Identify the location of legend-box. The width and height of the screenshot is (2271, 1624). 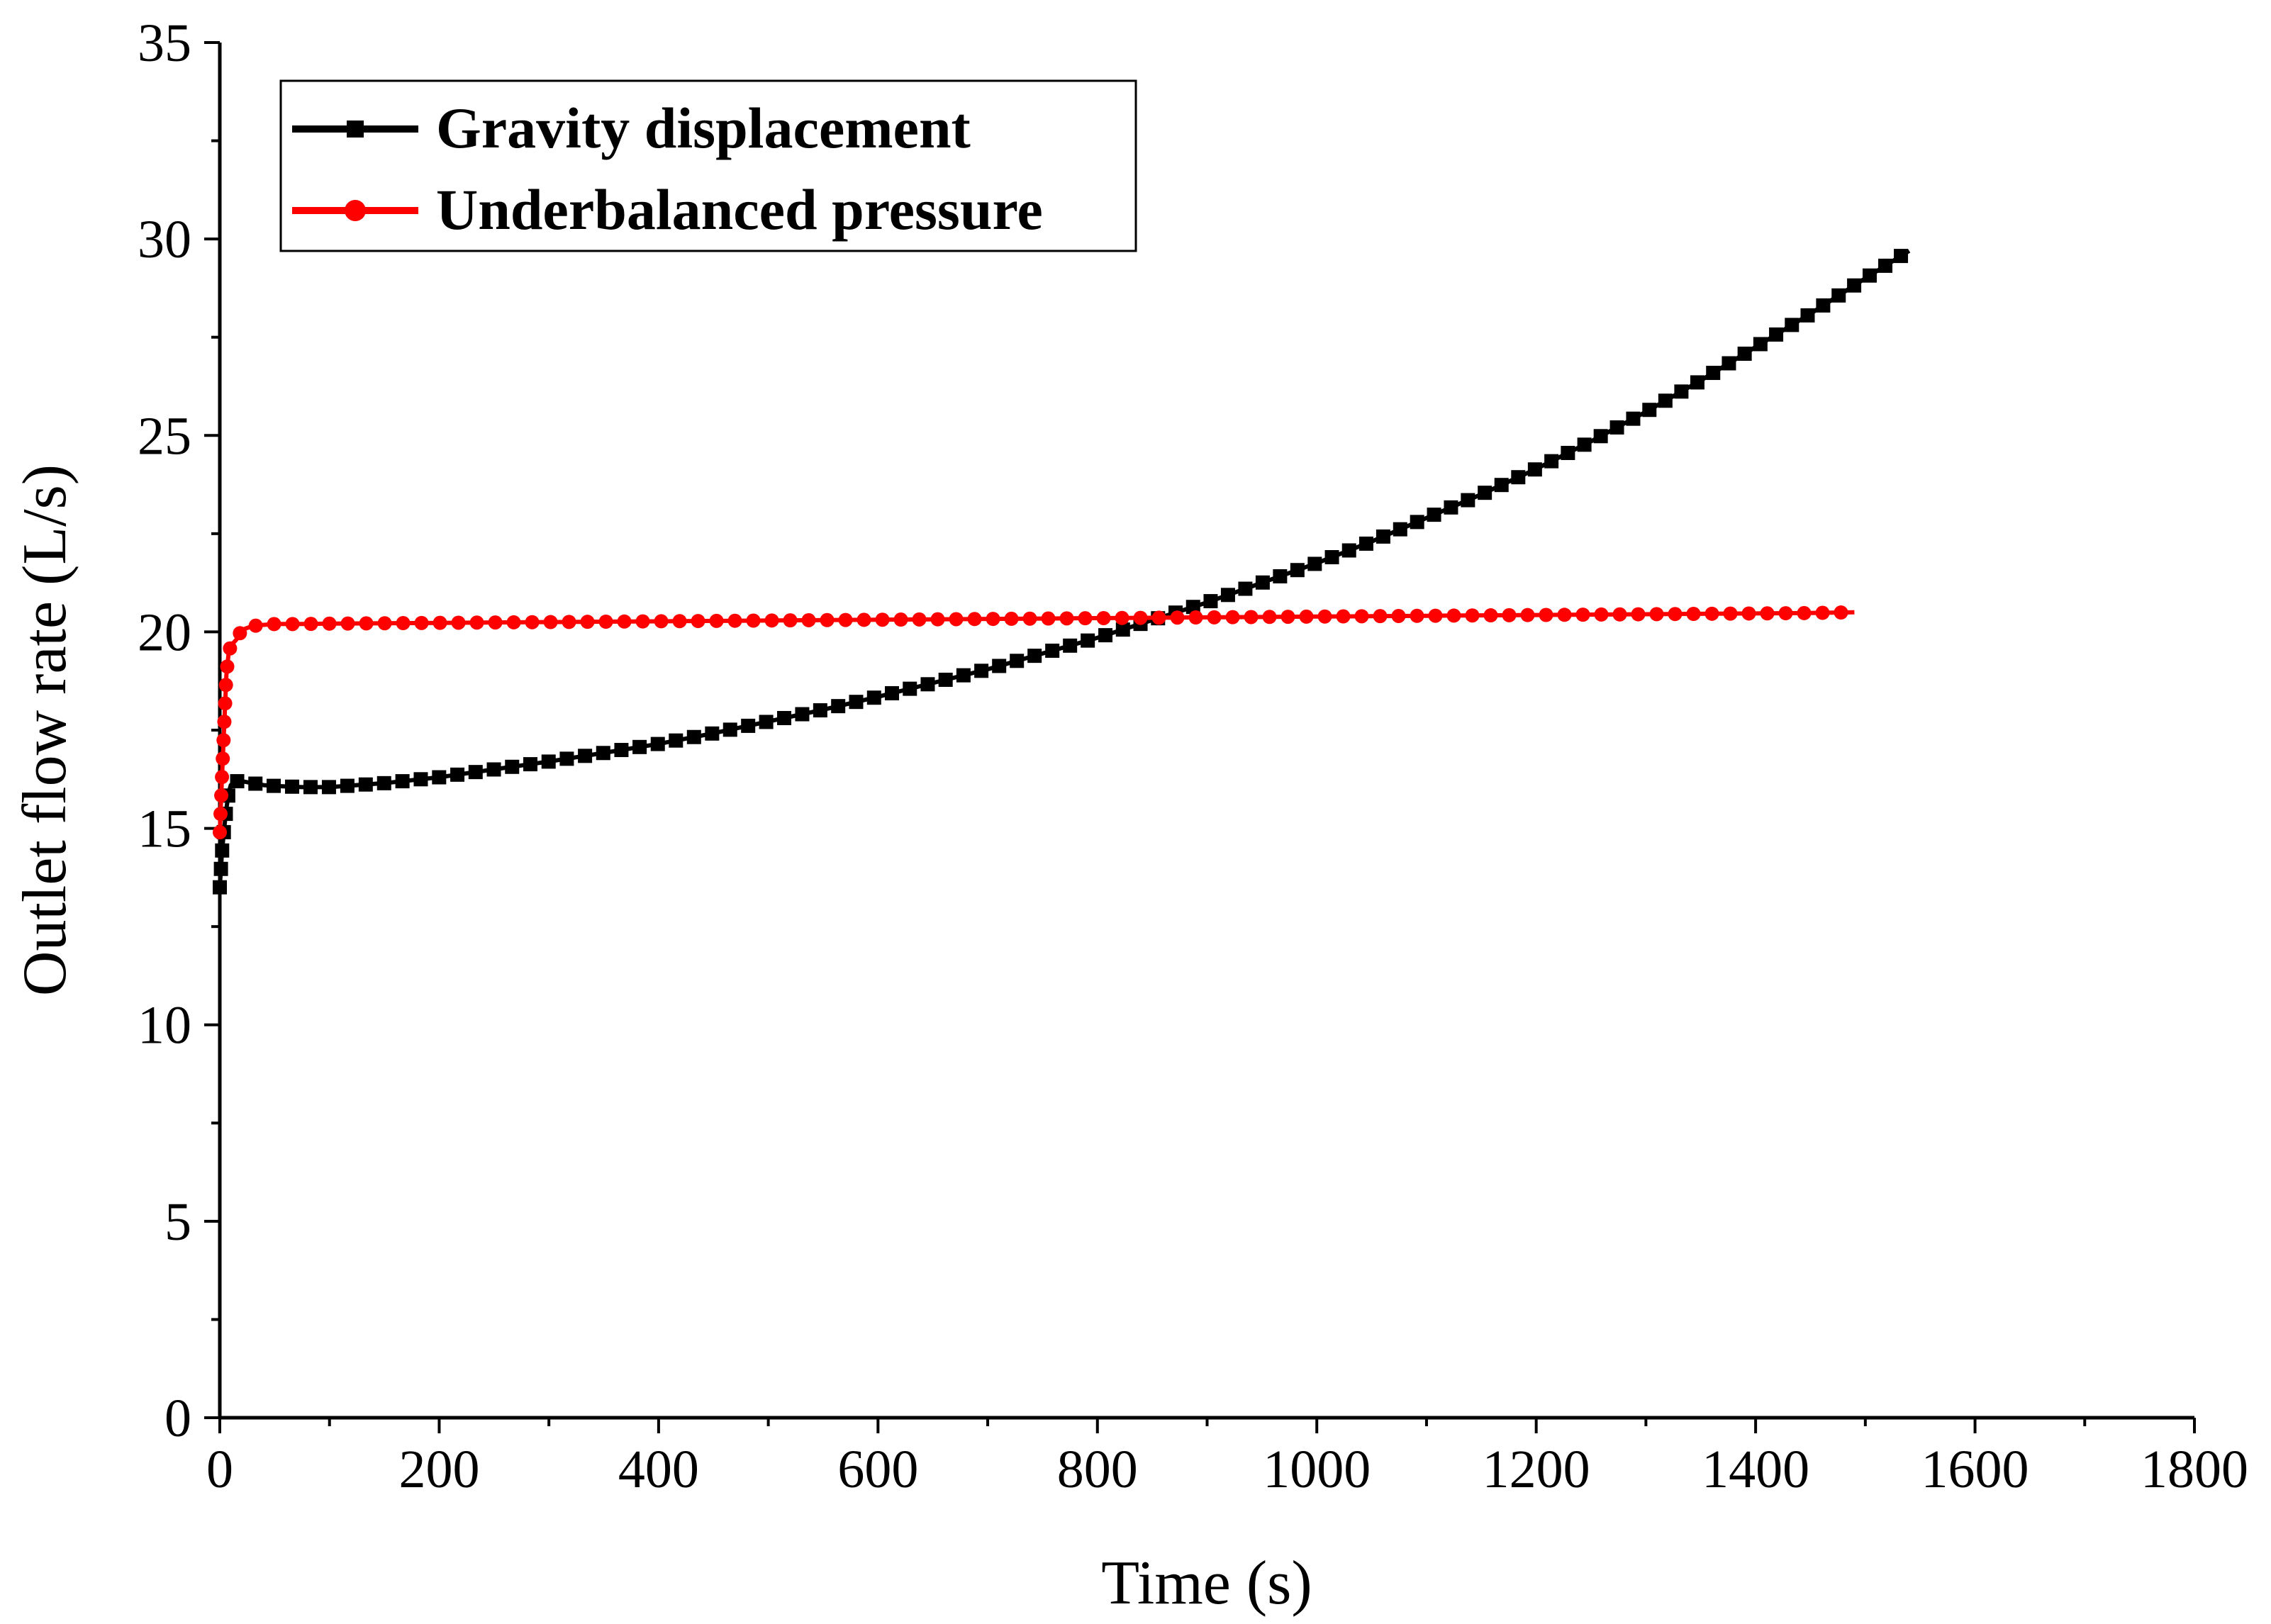
(708, 166).